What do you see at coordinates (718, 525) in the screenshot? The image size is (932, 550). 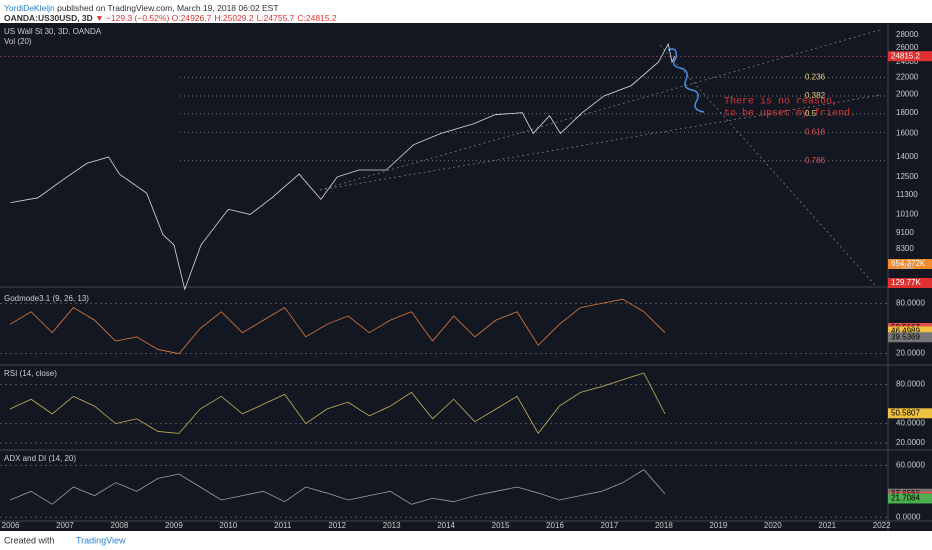 I see `time-tick-label: 2019` at bounding box center [718, 525].